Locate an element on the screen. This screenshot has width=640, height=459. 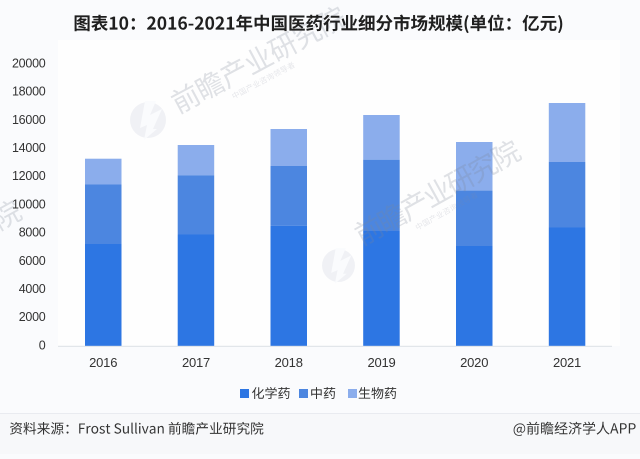
svg-text: 2021 is located at coordinates (567, 362).